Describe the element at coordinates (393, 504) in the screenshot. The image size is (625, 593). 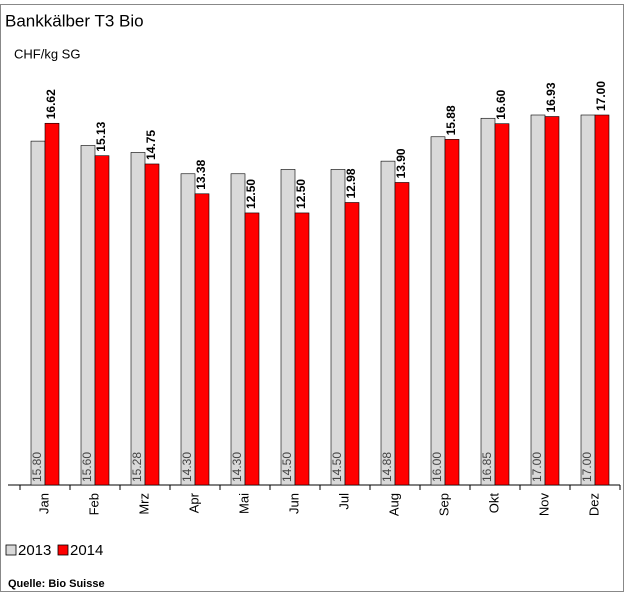
I see `x-tick-label: Aug` at that location.